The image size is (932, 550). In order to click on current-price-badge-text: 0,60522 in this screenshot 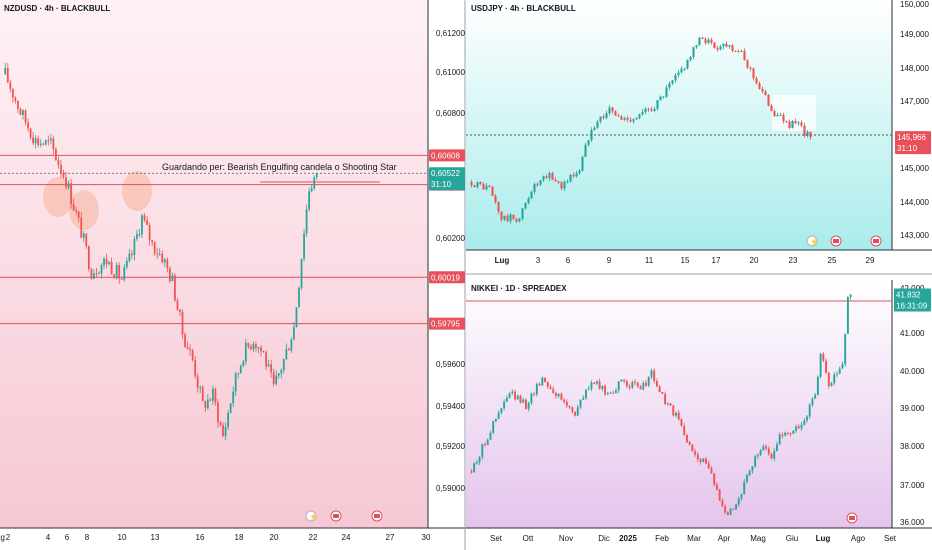, I will do `click(445, 173)`.